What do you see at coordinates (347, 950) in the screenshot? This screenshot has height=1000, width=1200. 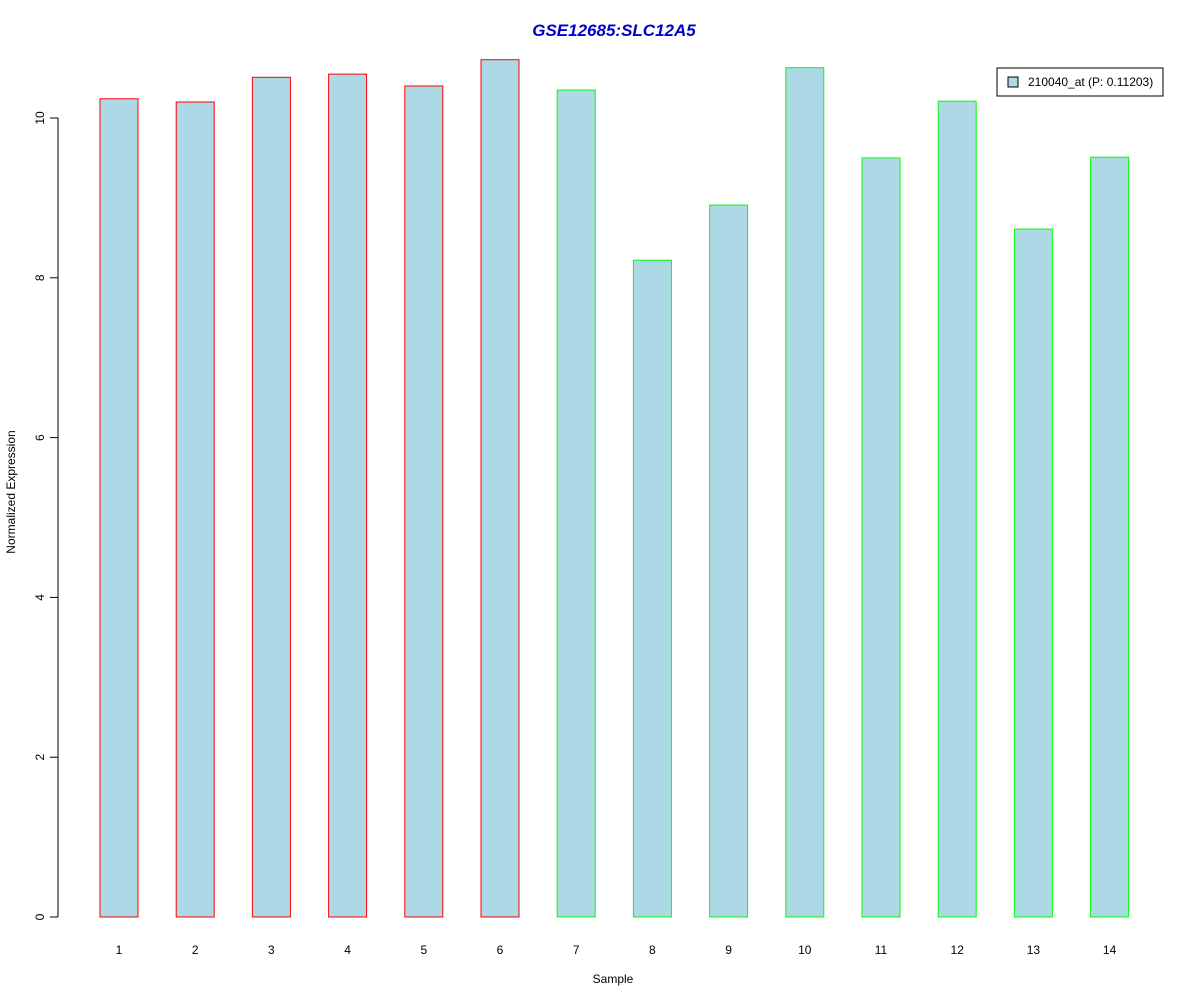 I see `x-tick-label: 4` at bounding box center [347, 950].